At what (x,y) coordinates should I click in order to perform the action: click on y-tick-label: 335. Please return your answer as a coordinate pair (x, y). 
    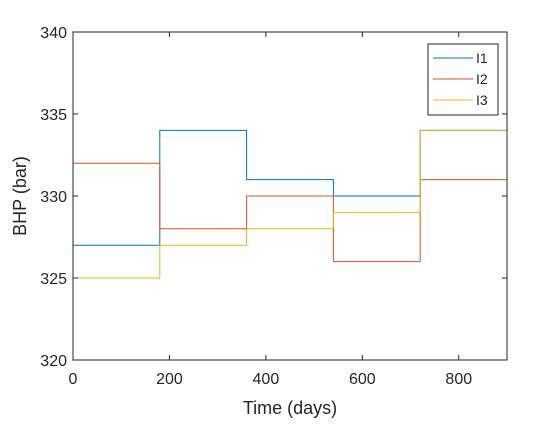
    Looking at the image, I should click on (53, 115).